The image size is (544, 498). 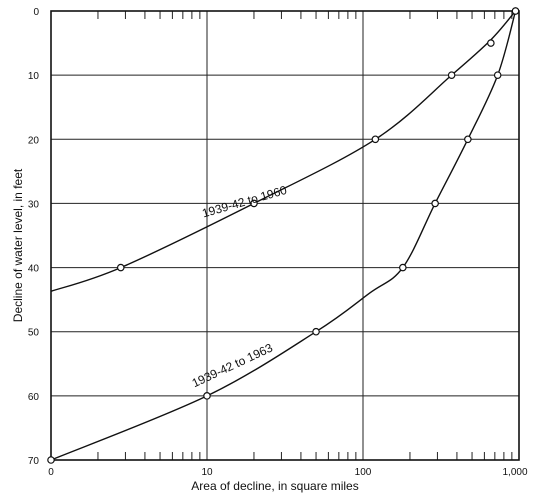 I want to click on y-tick-label: 10, so click(x=34, y=76).